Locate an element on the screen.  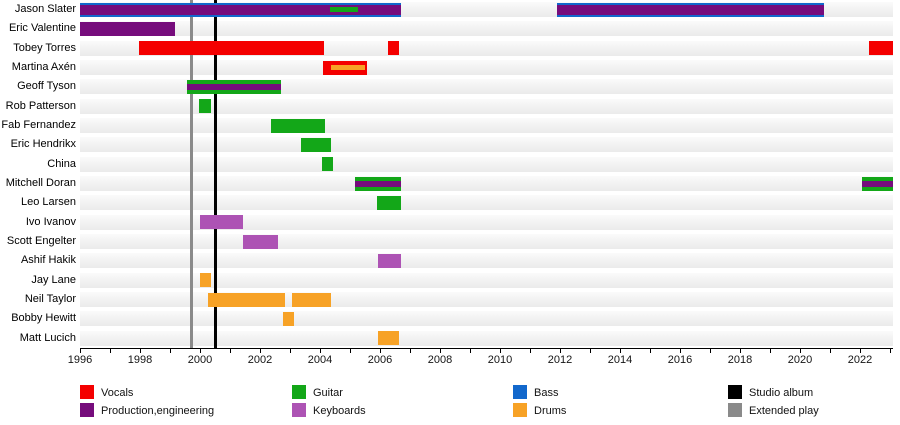
member-label: Ashif Hakik is located at coordinates (48, 260).